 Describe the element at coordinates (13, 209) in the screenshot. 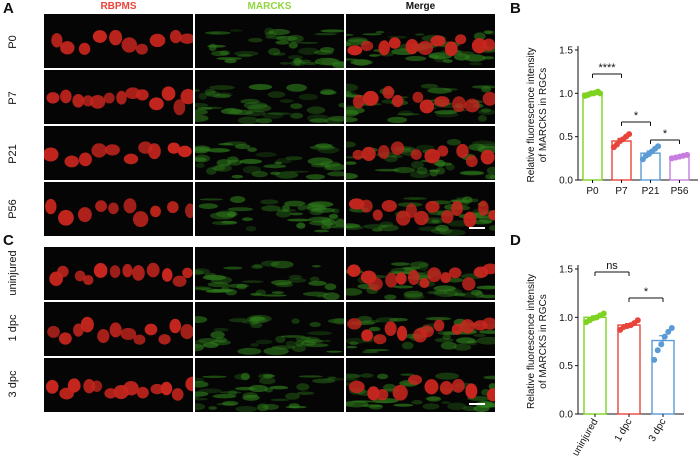

I see `row-label-p56: P56` at that location.